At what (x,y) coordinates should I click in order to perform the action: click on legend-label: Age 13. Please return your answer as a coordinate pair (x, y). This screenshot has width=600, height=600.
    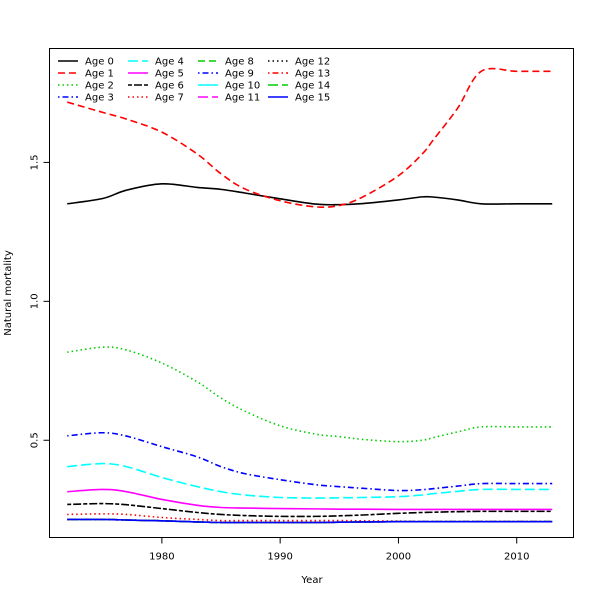
    Looking at the image, I should click on (312, 74).